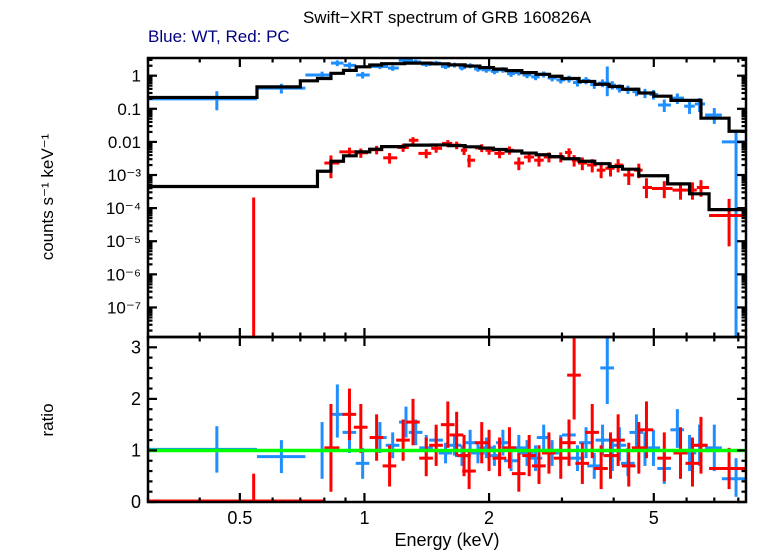 Image resolution: width=758 pixels, height=556 pixels. What do you see at coordinates (447, 540) in the screenshot?
I see `x-axis-label: Energy (keV)` at bounding box center [447, 540].